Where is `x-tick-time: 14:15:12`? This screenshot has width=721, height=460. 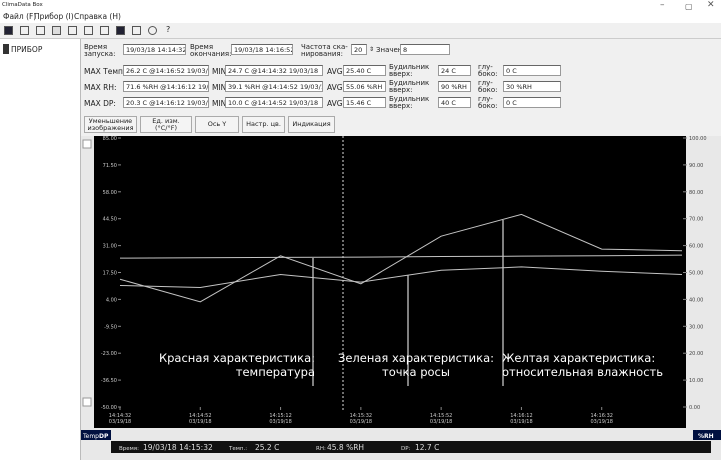 x-tick-time: 14:15:12 is located at coordinates (280, 416).